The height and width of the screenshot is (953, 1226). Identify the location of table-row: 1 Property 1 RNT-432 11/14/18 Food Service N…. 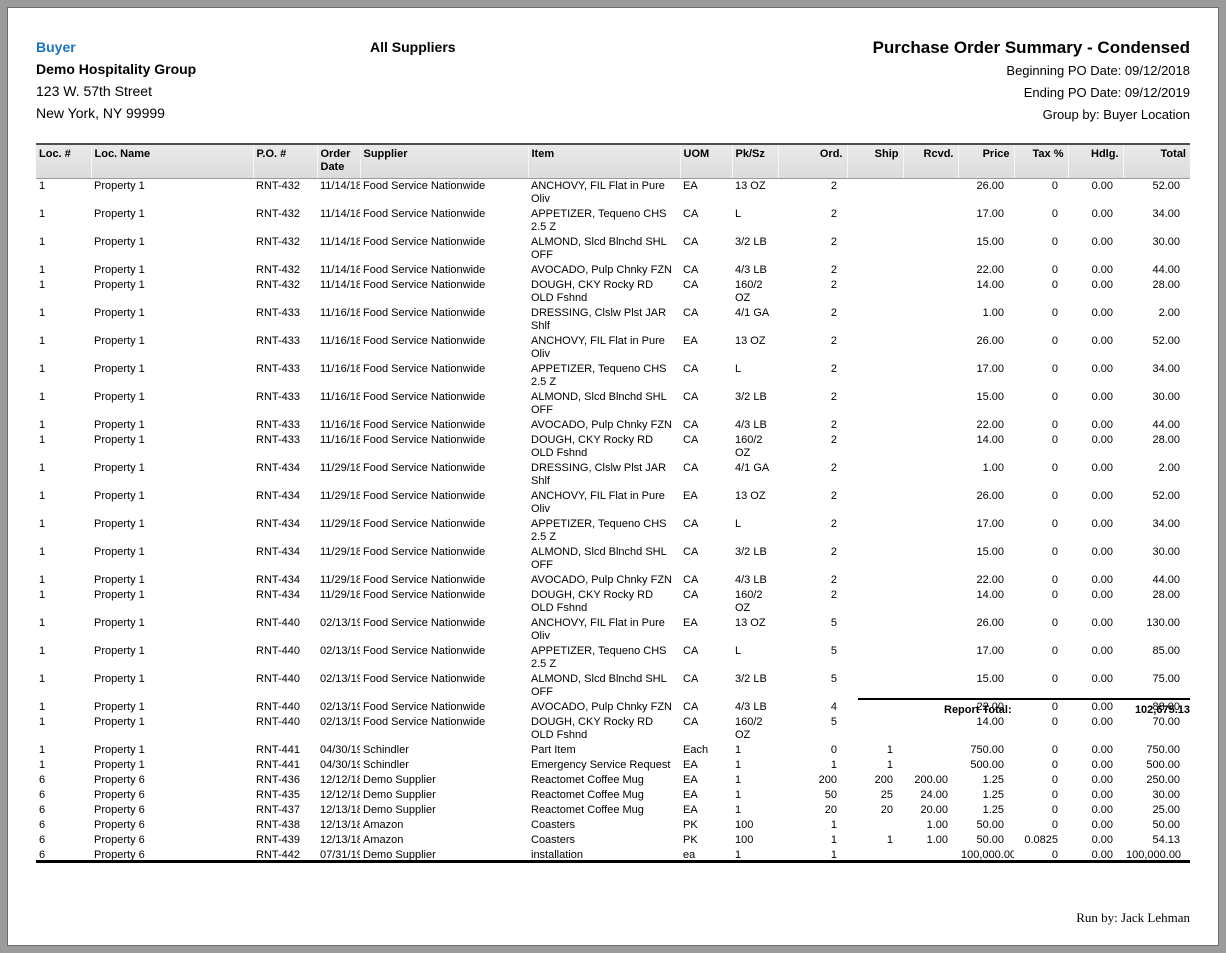
(613, 292).